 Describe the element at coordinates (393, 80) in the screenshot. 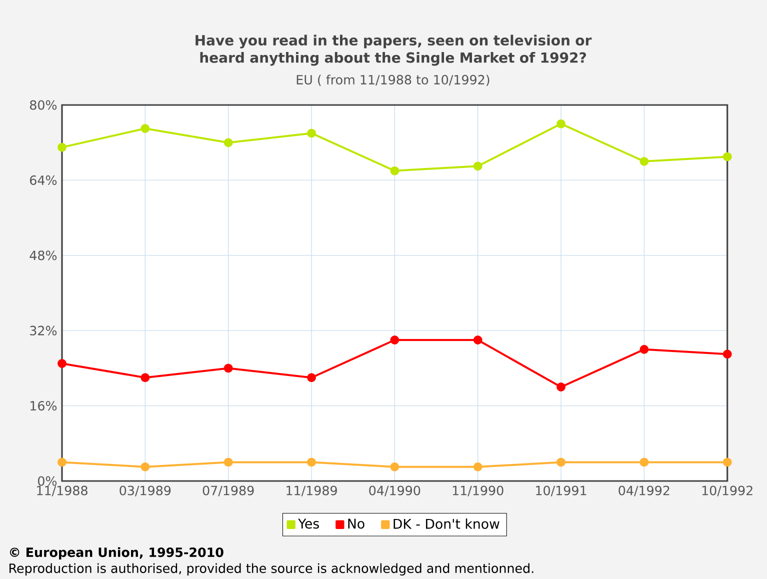

I see `chart-subtitle: EU ( from 11/1988 to 10/1992)` at that location.